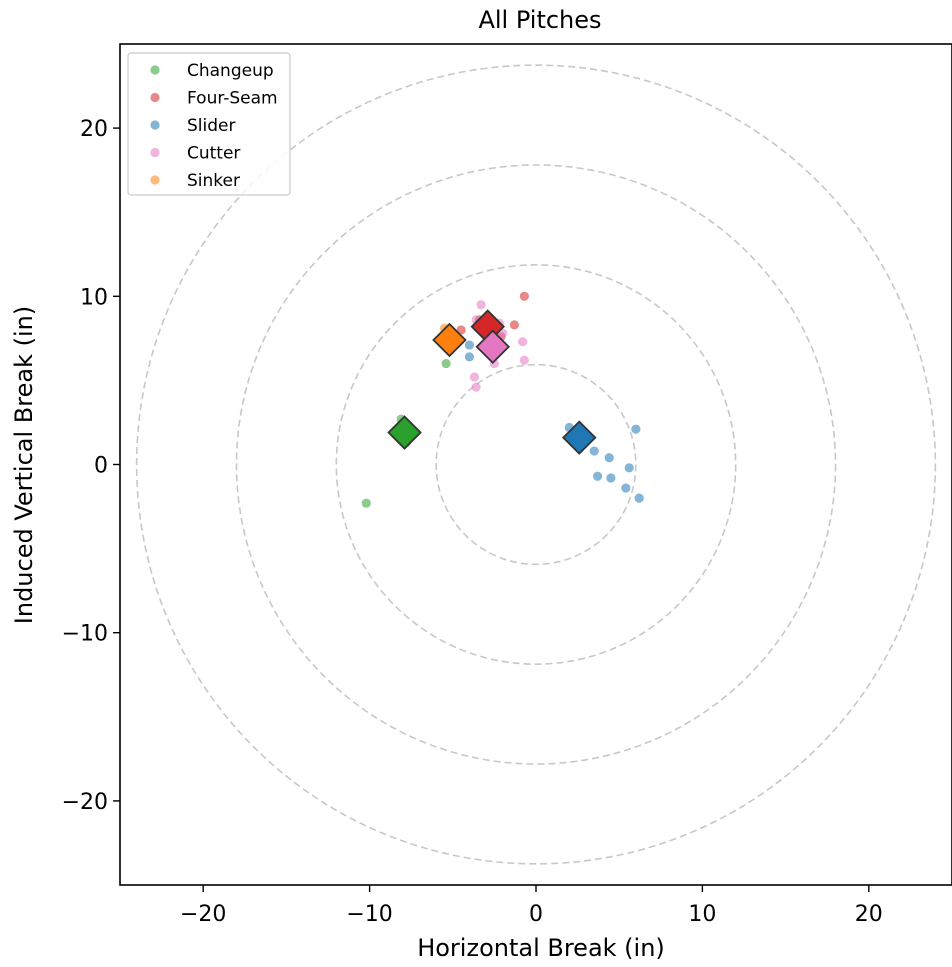  Describe the element at coordinates (541, 948) in the screenshot. I see `x-axis-label: Horizontal Break (in)` at that location.